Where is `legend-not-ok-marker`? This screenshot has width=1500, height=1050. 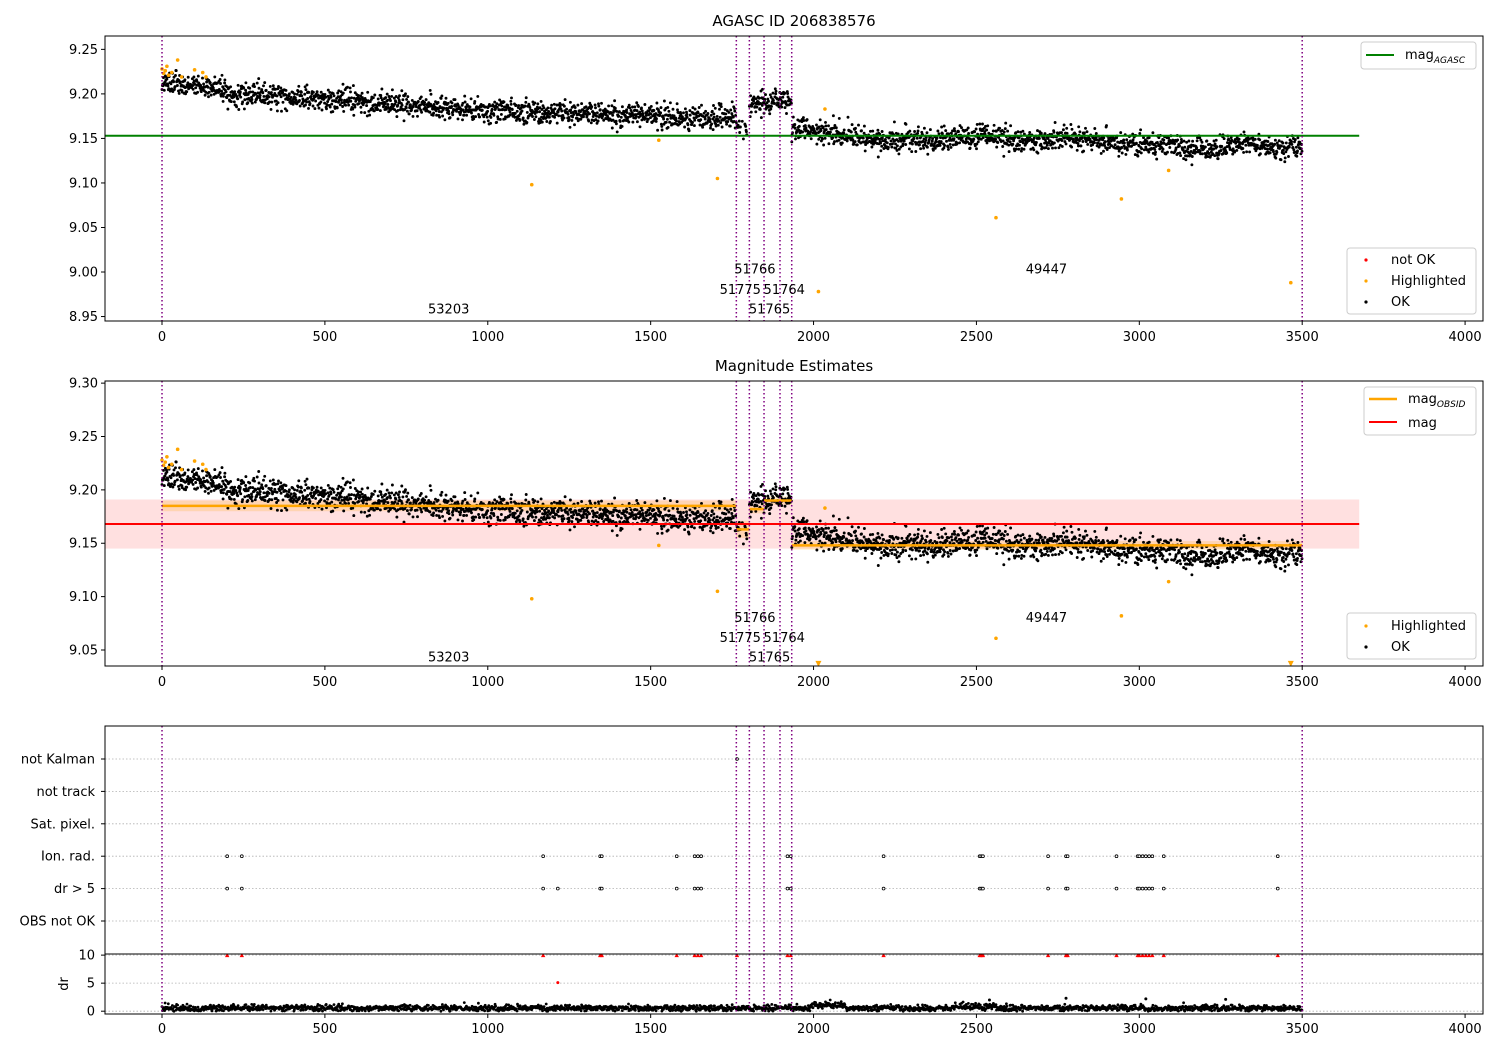
legend-not-ok-marker is located at coordinates (1366, 260).